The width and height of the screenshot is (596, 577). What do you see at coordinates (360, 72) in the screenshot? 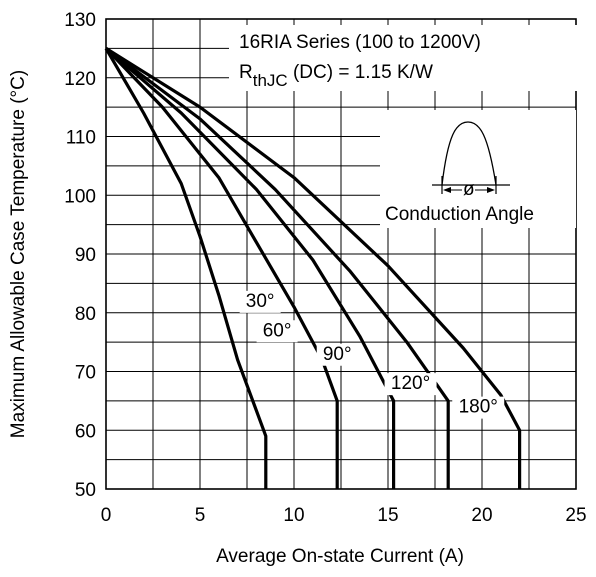
I see `rthjc-rest: (DC) = 1.15 K/W` at bounding box center [360, 72].